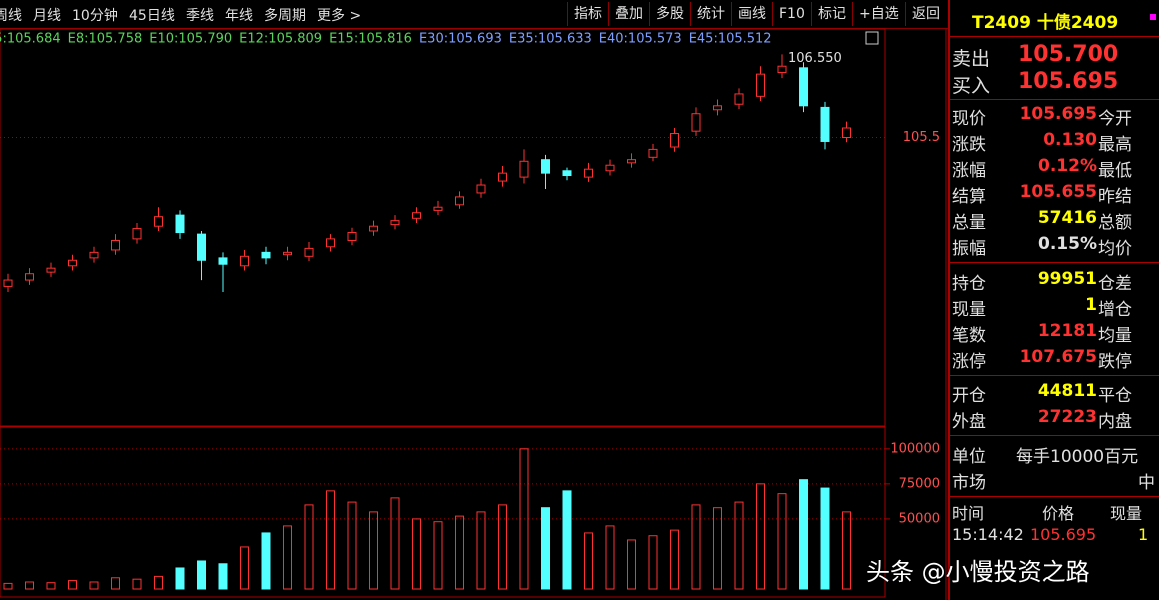  I want to click on period-tab: 45日线, so click(152, 16).